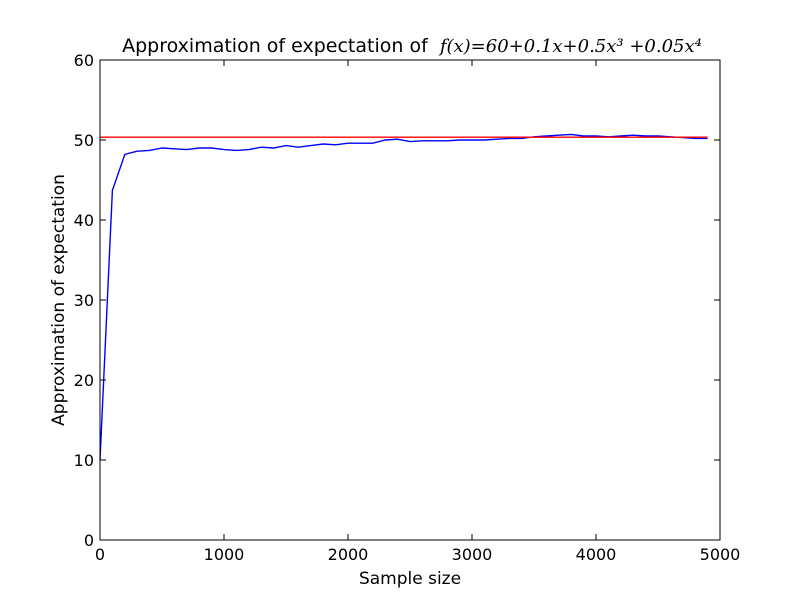 The width and height of the screenshot is (800, 605). Describe the element at coordinates (275, 46) in the screenshot. I see `chart-title-text: Approximation of expectation of` at that location.